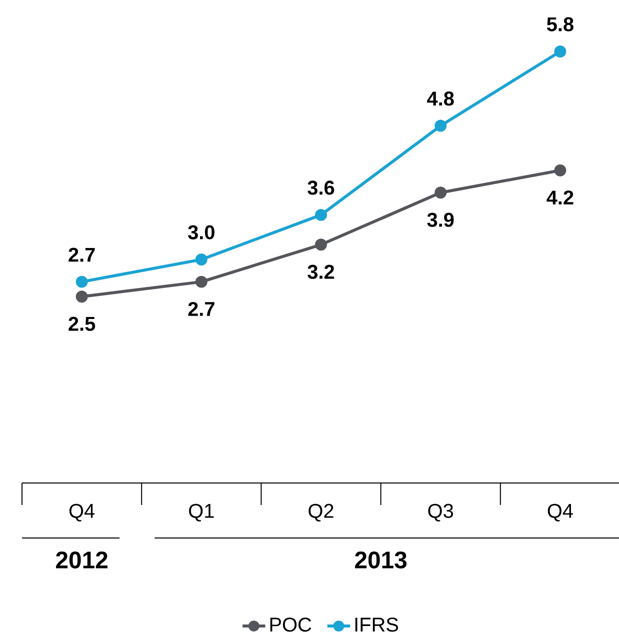  Describe the element at coordinates (440, 99) in the screenshot. I see `data-label: 4.8` at that location.